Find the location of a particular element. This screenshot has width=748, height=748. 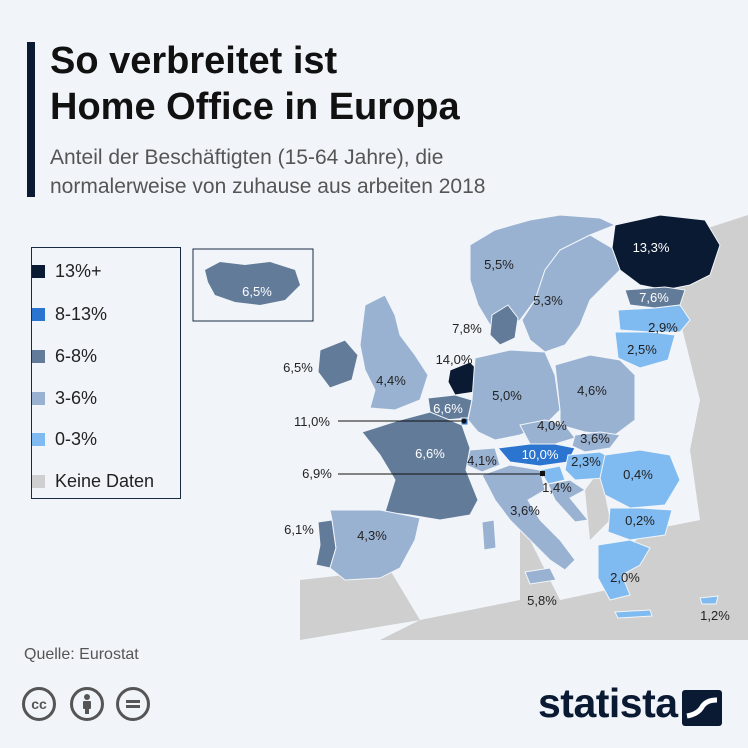

label-norway: 5,5% is located at coordinates (499, 264).